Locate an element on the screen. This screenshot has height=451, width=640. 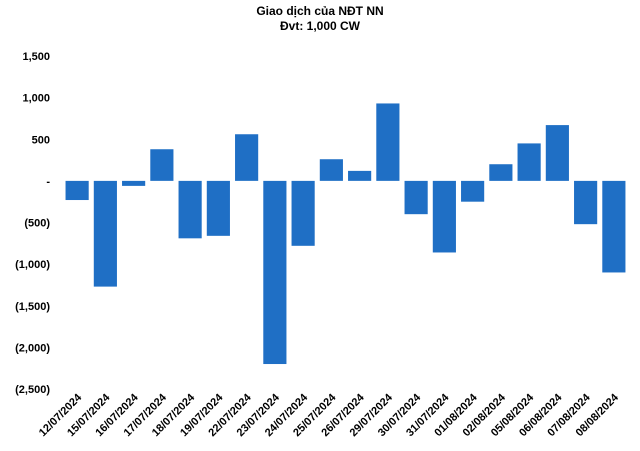
y-tick-label: (2,500) is located at coordinates (32, 390).